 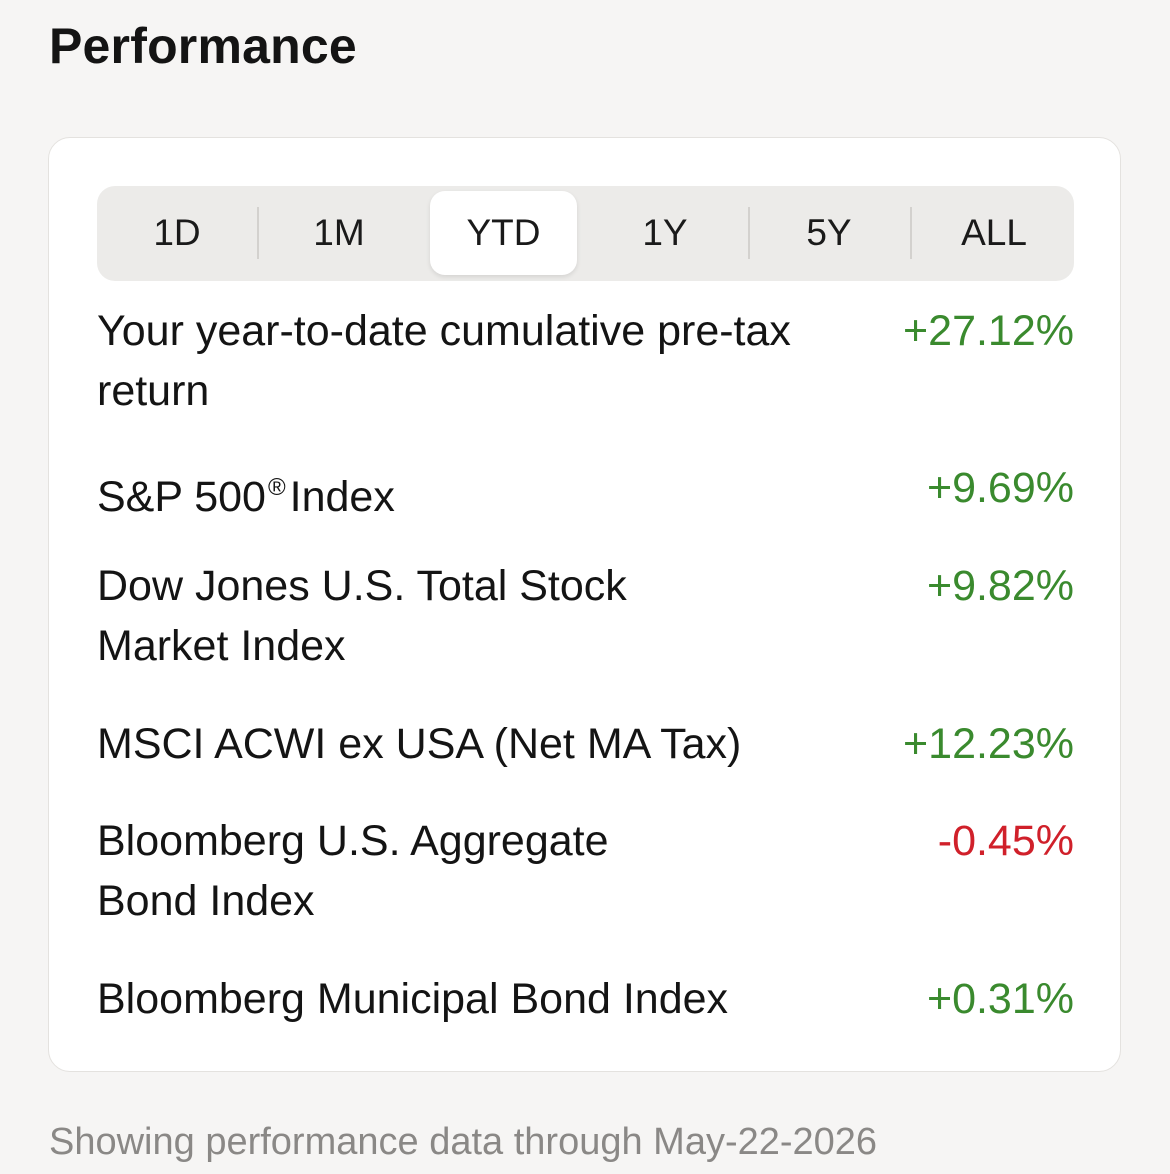 I want to click on row-label: S&P 500®Index, so click(x=467, y=492).